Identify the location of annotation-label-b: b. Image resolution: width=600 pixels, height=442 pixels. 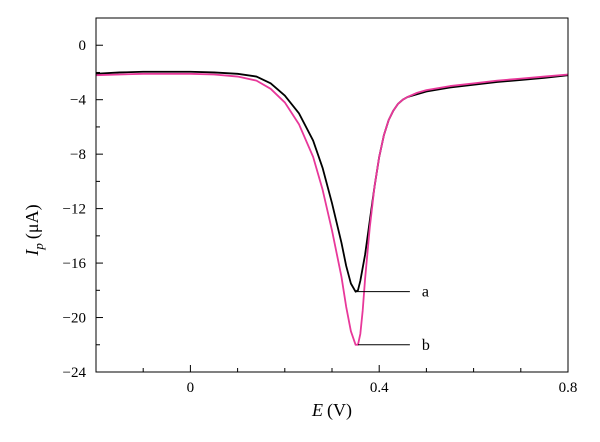
(426, 345).